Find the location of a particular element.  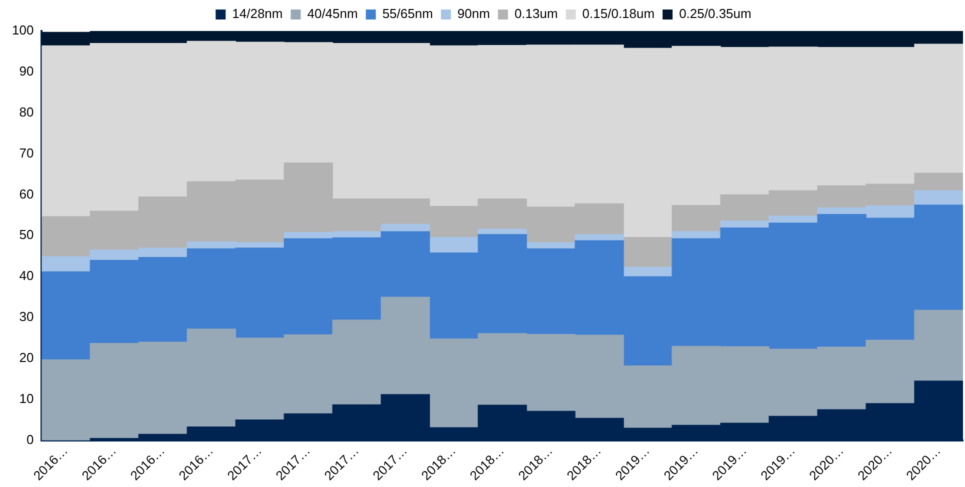

legend-label: 0.15/0.18um is located at coordinates (618, 14).